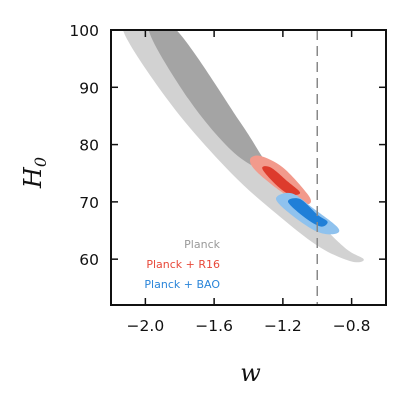  I want to click on legend-entry-planck-r16: Planck + R16, so click(183, 264).